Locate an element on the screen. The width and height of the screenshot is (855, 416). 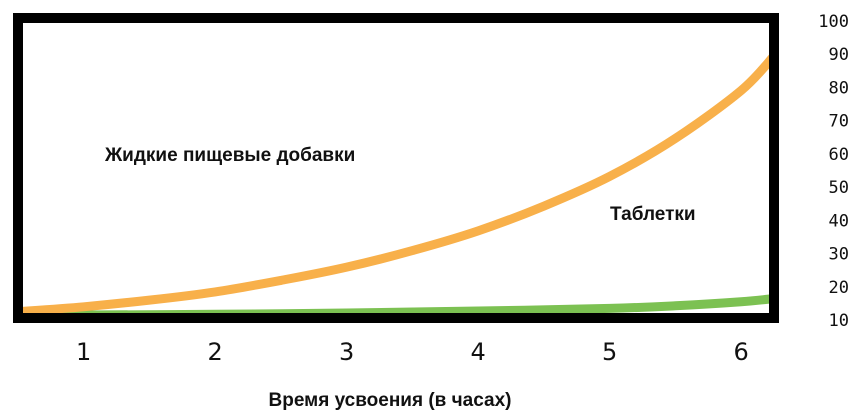
annotation-tablets: Таблетки is located at coordinates (653, 214).